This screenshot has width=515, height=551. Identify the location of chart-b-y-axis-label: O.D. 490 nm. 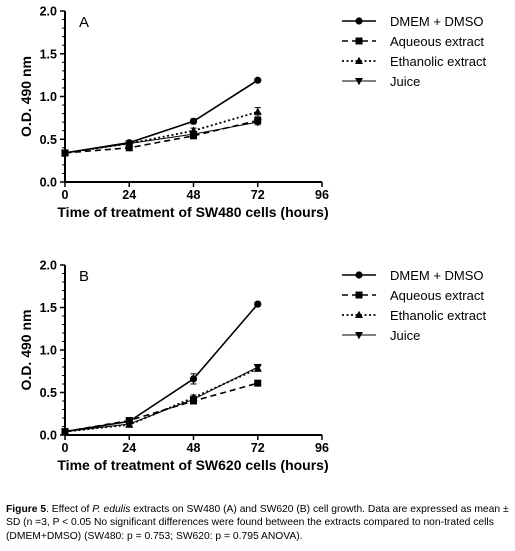
(26, 350).